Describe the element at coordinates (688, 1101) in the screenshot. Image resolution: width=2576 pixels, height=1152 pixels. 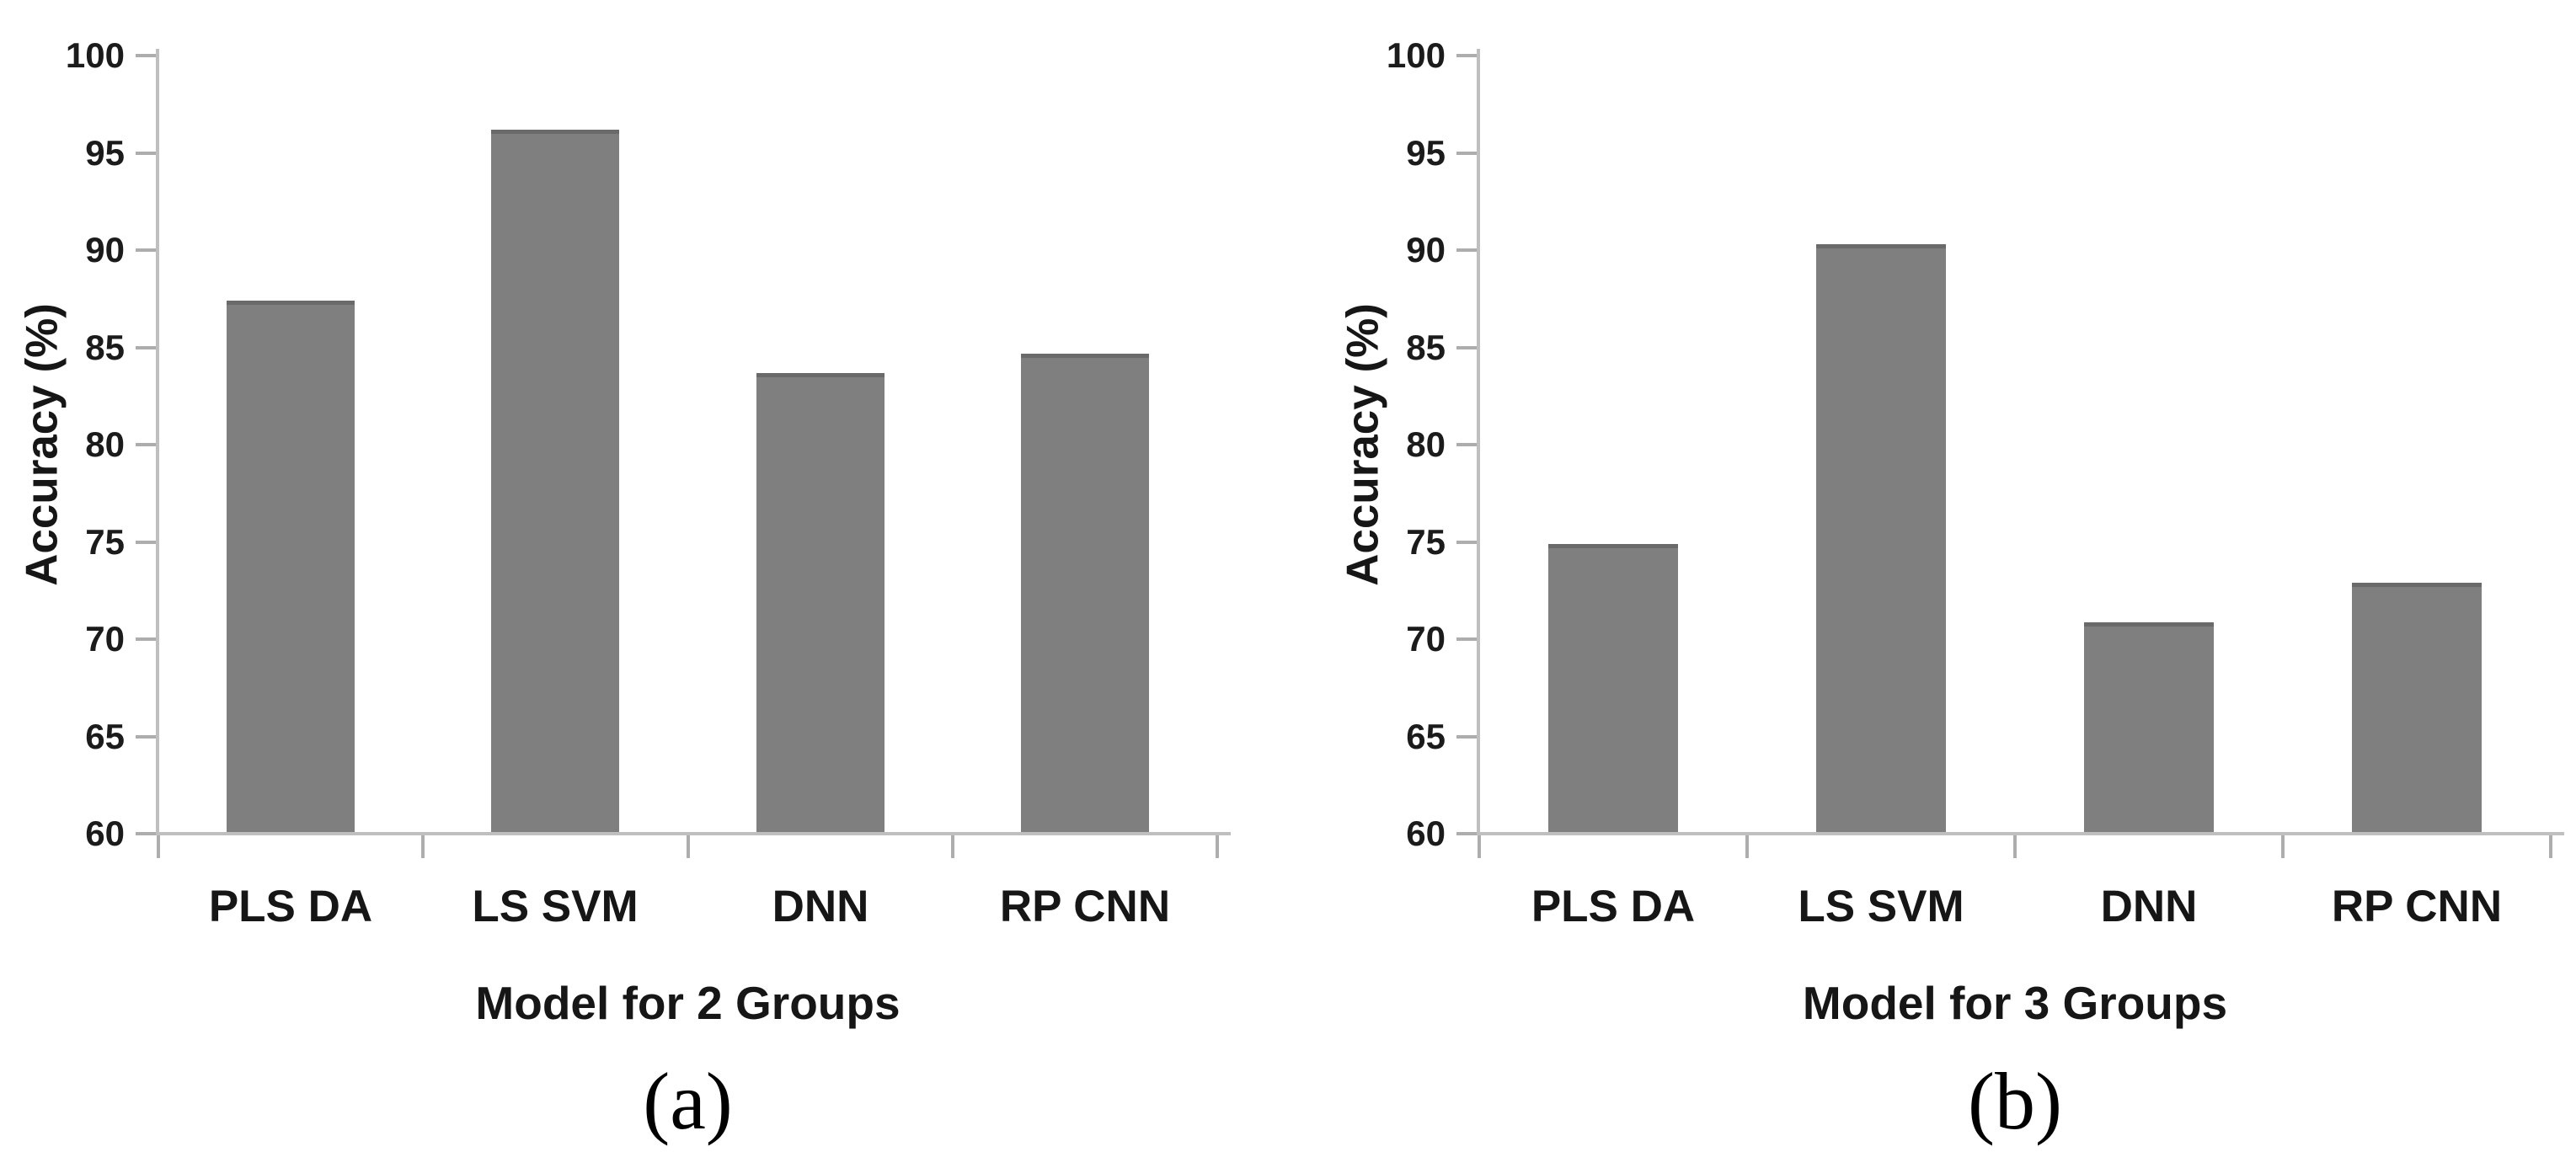
I see `panel-label-a: (a)` at that location.